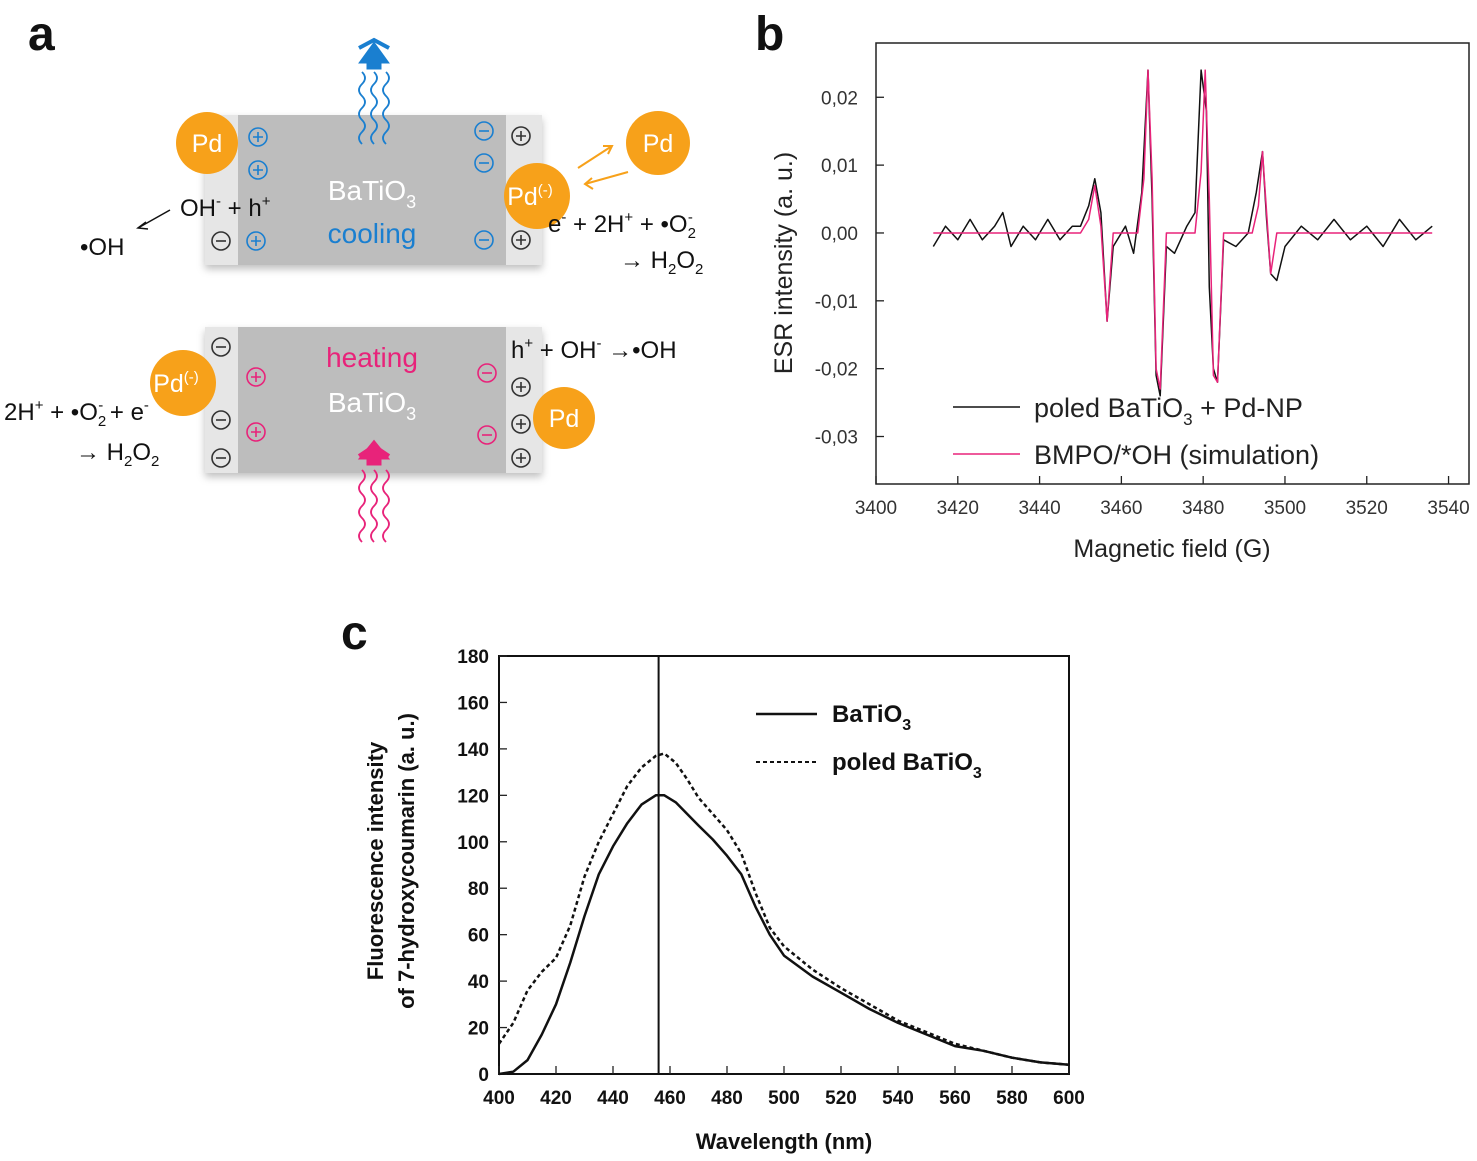 This screenshot has height=1161, width=1477. Describe the element at coordinates (958, 508) in the screenshot. I see `x-tick-label: 3420` at that location.